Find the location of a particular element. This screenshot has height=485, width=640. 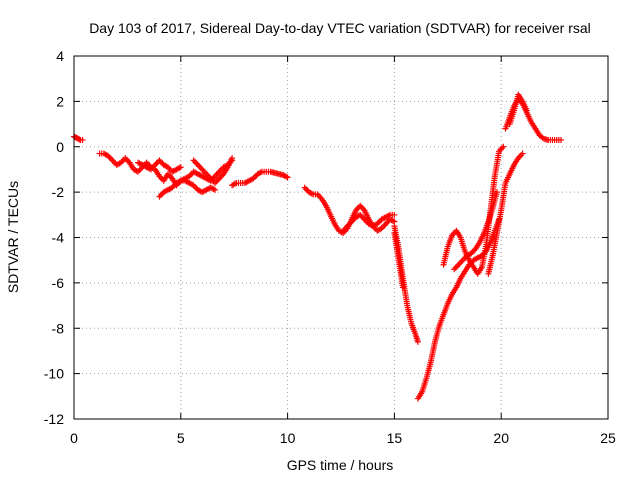

y-tick-label: -10 is located at coordinates (54, 374).